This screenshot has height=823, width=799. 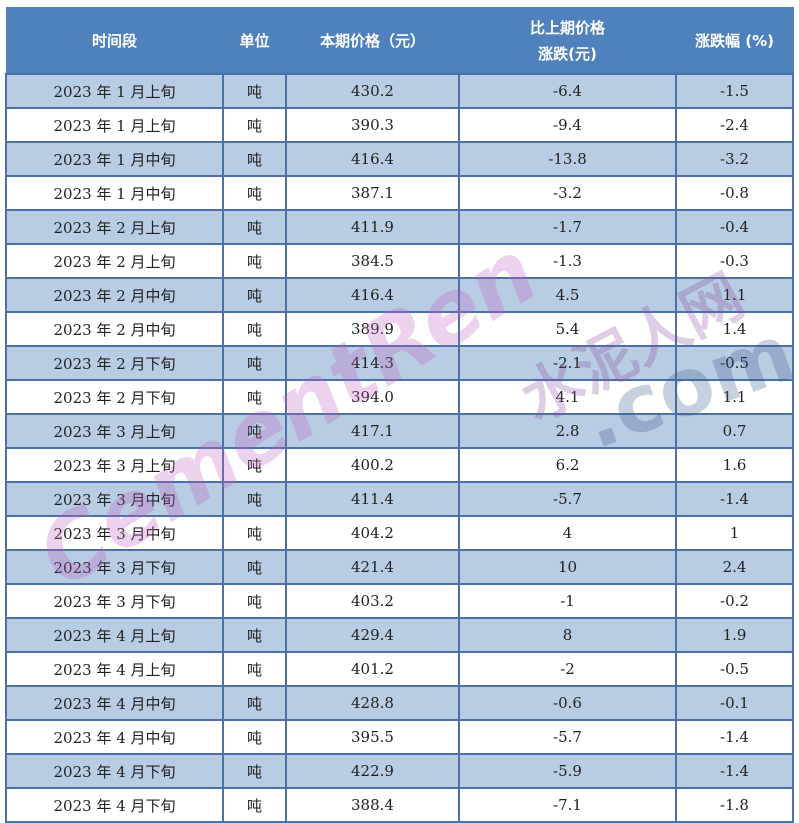 I want to click on cell-period: 2023 年 4 月中旬, so click(x=114, y=703).